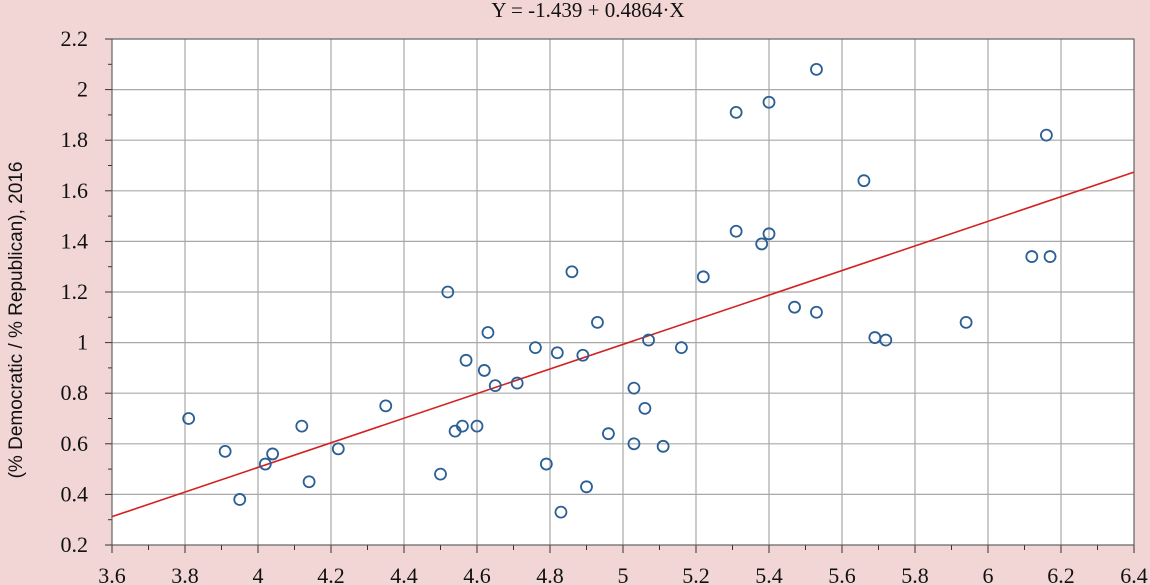  Describe the element at coordinates (16, 320) in the screenshot. I see `y-axis-label: (% Democratic / % Republican), 2016` at that location.